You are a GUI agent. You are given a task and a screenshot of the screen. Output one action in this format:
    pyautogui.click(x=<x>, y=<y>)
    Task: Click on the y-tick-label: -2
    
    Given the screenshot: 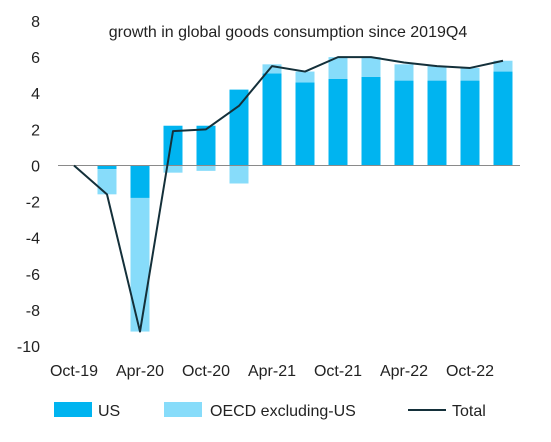 What is the action you would take?
    pyautogui.click(x=33, y=203)
    